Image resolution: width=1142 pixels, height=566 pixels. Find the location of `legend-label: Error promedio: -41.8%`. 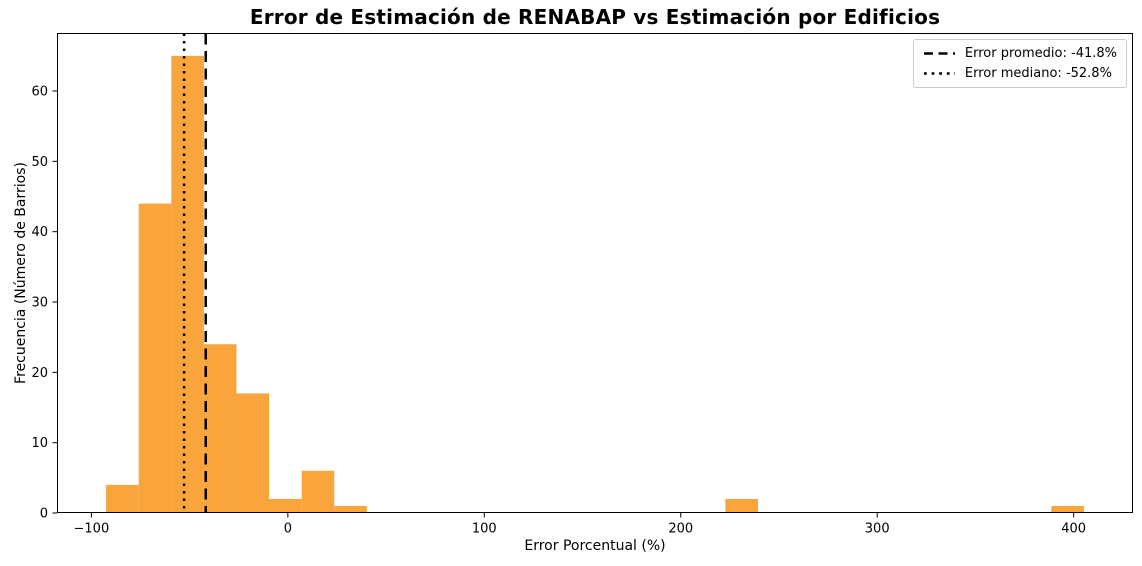

legend-label: Error promedio: -41.8% is located at coordinates (1040, 53).